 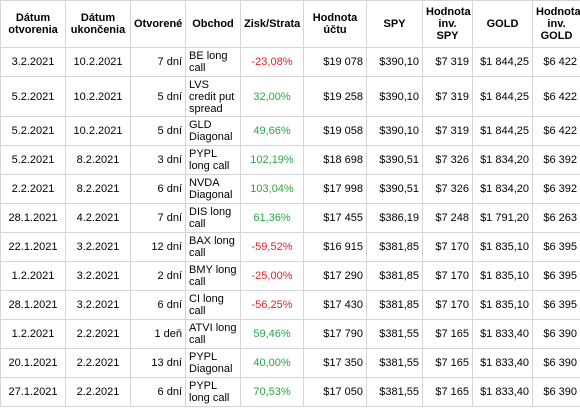 What do you see at coordinates (447, 218) in the screenshot?
I see `table-cell: $7 248` at bounding box center [447, 218].